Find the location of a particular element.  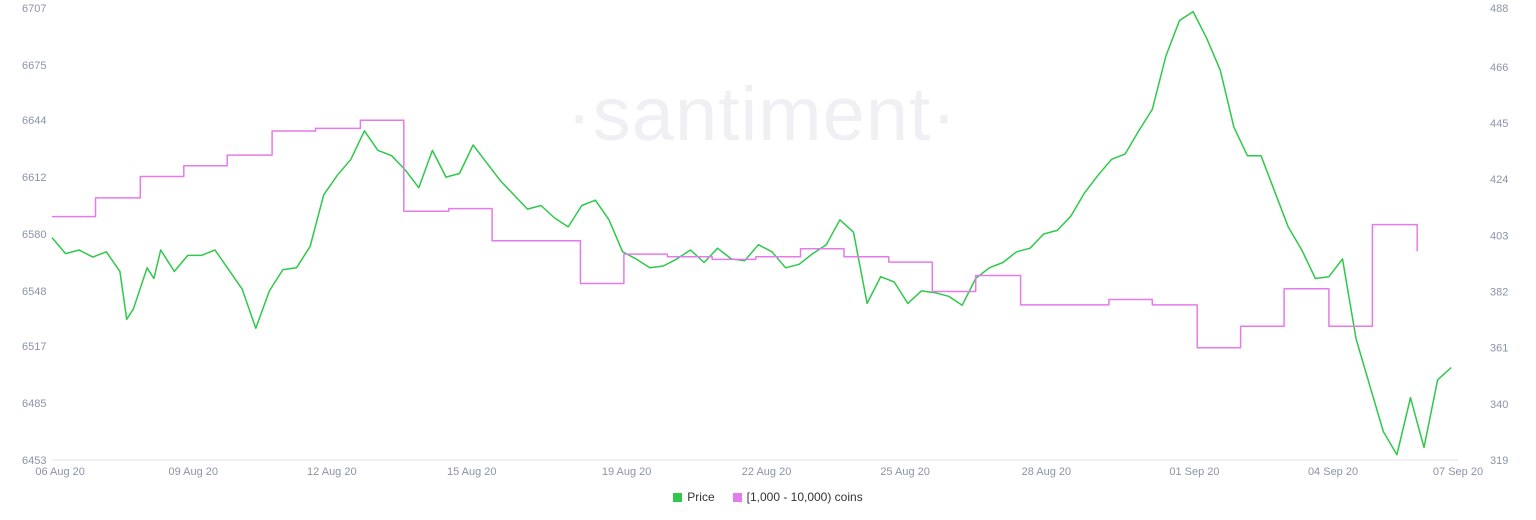

y-left-tick-label: 6707 is located at coordinates (34, 9).